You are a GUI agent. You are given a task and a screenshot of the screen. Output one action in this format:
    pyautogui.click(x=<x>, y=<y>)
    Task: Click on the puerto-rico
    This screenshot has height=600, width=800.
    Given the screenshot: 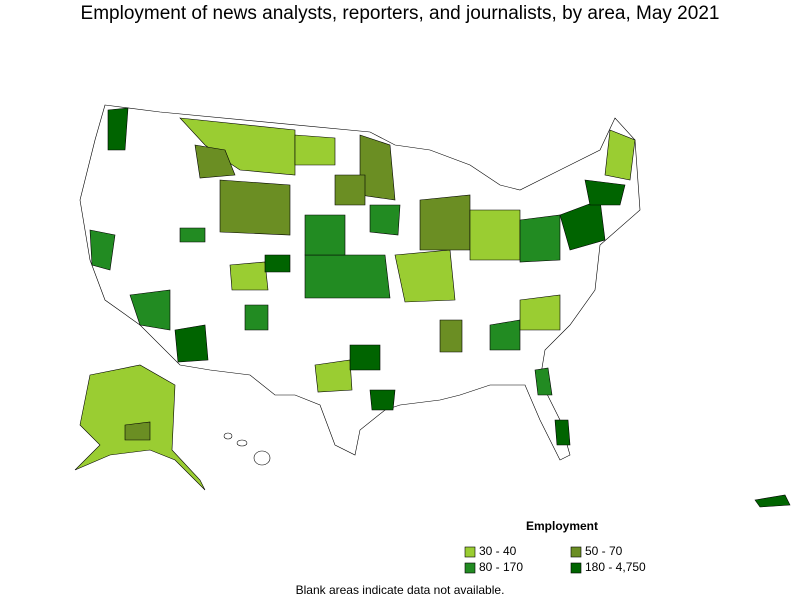 What is the action you would take?
    pyautogui.click(x=772, y=501)
    